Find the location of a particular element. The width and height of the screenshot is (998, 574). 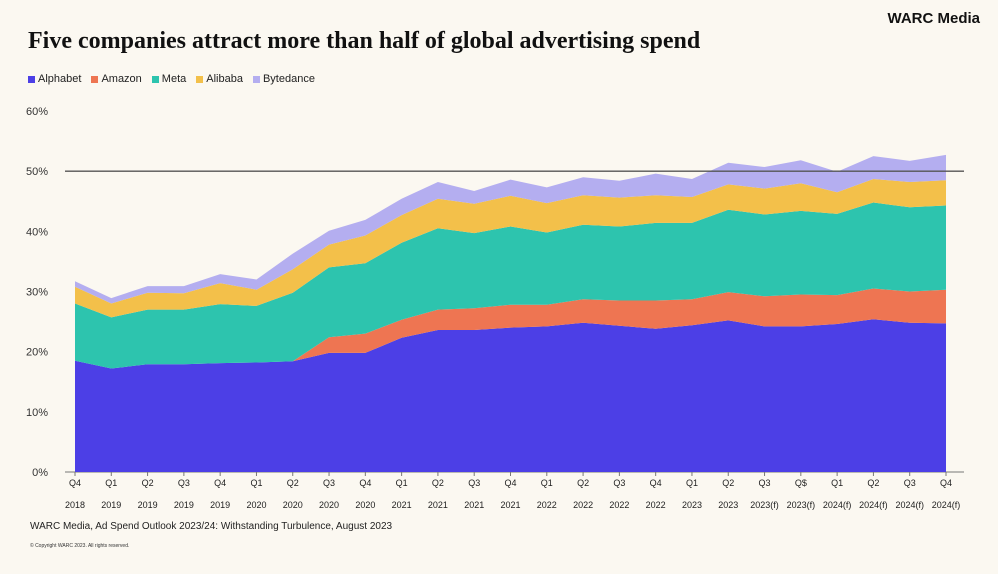

legend-item-alibaba: Alibaba is located at coordinates (219, 79).